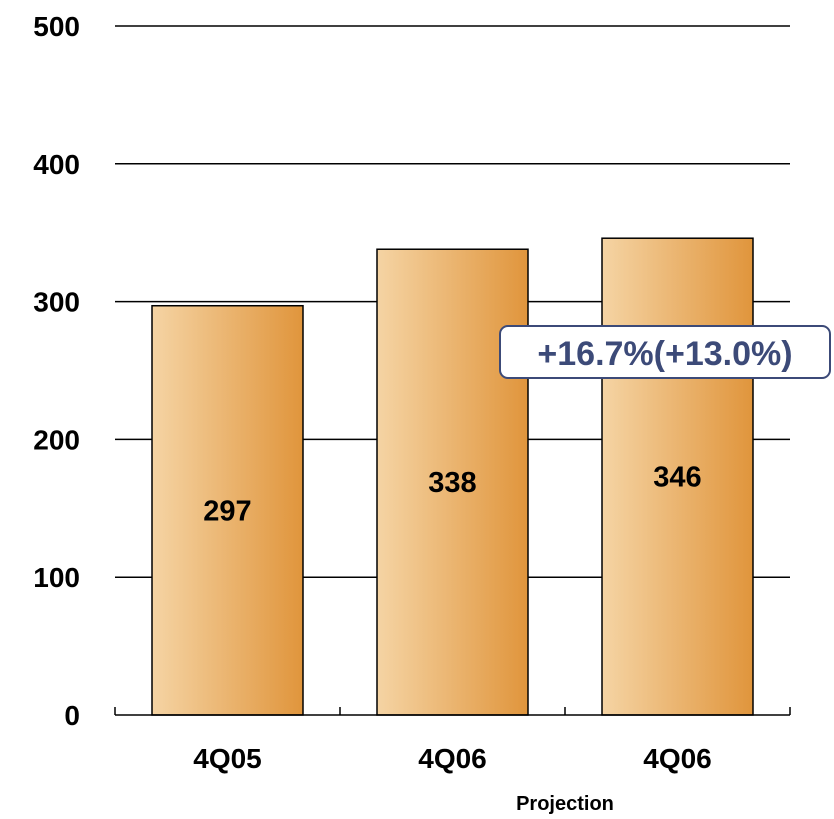 The width and height of the screenshot is (834, 819). I want to click on y-tick-label: 400, so click(56, 164).